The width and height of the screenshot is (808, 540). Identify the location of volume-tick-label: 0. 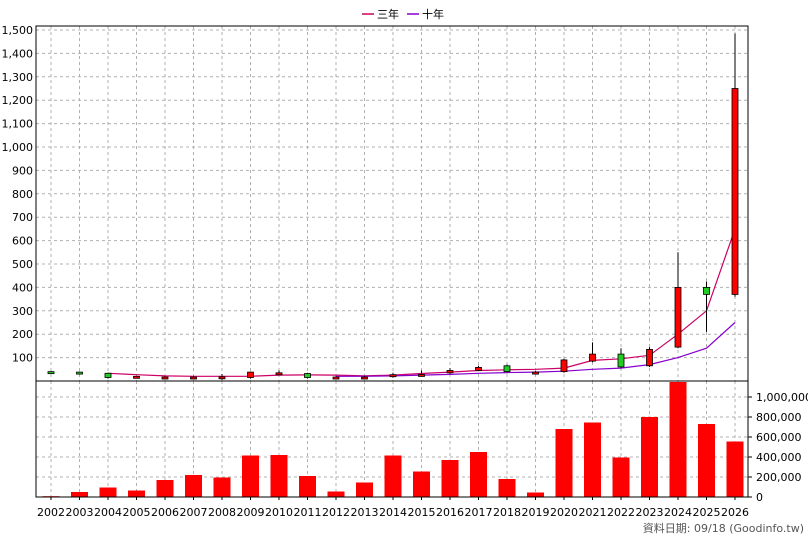
(759, 497).